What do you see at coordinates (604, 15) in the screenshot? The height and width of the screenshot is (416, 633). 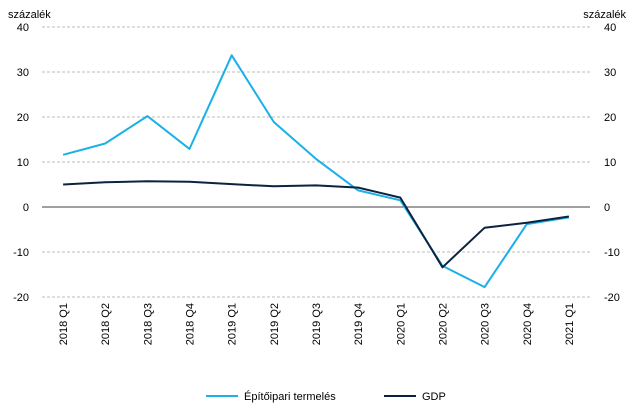 I see `right-unit-label: százalék` at bounding box center [604, 15].